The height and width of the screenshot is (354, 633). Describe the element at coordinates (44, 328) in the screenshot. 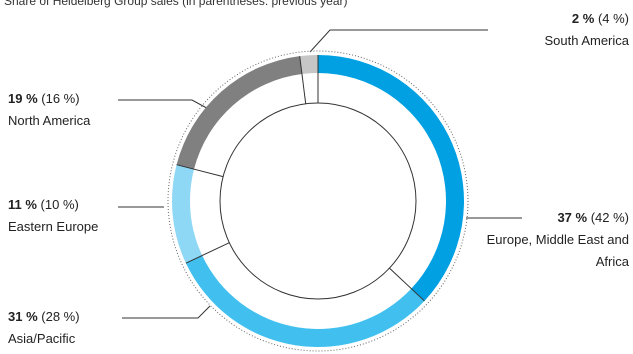

I see `label-asia-pacific: 31 % (28 %) Asia/Pacific` at that location.